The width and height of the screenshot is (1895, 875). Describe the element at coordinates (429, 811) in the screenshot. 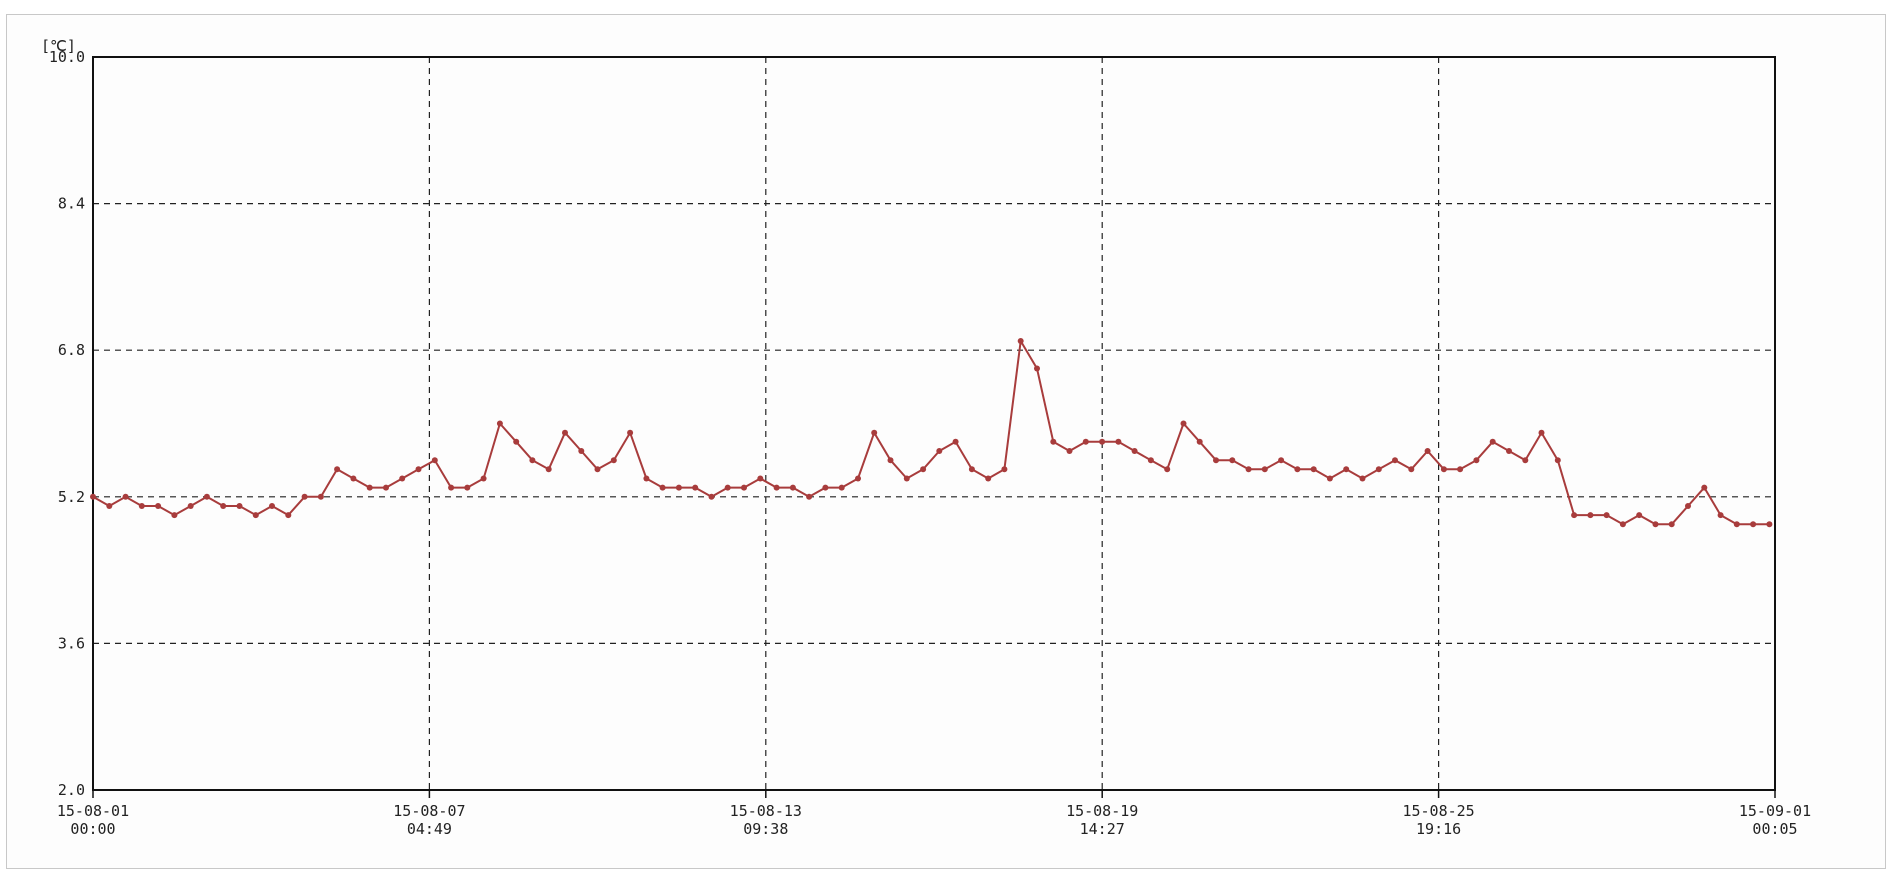

I see `x-tick-date: 15-08-07` at that location.